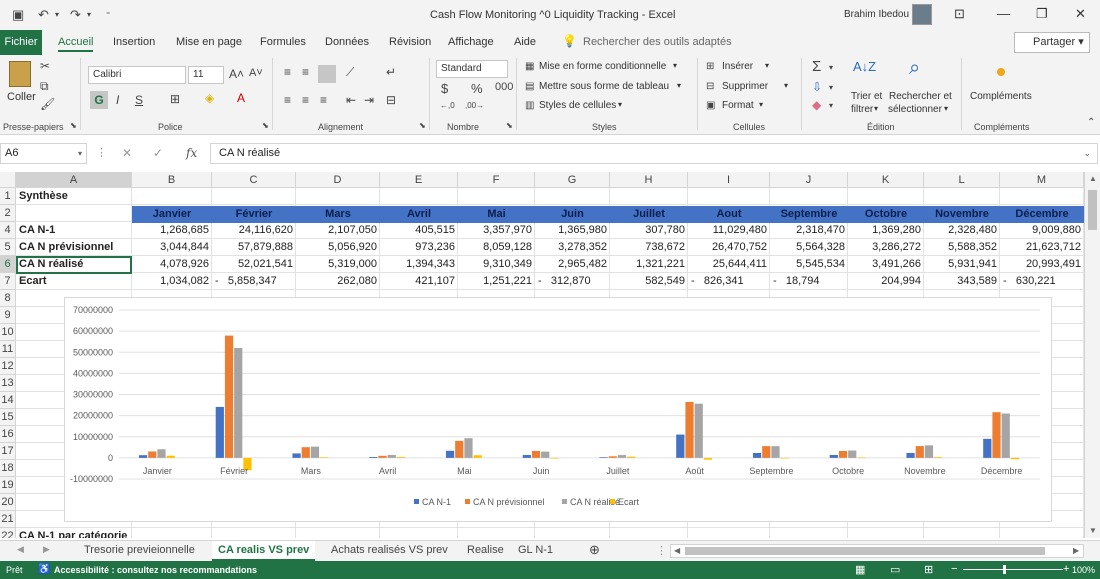  Describe the element at coordinates (1029, 281) in the screenshot. I see `value-cell: - 630,221` at that location.